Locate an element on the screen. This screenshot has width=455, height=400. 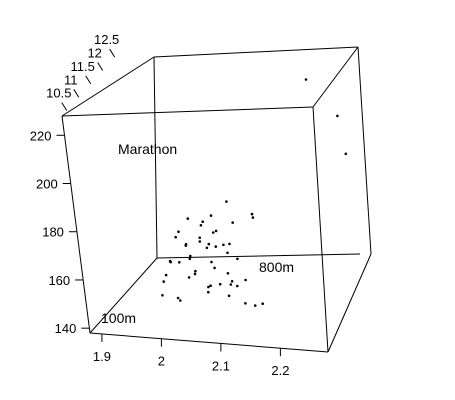
x-axis-tick-label: 2 is located at coordinates (161, 361).